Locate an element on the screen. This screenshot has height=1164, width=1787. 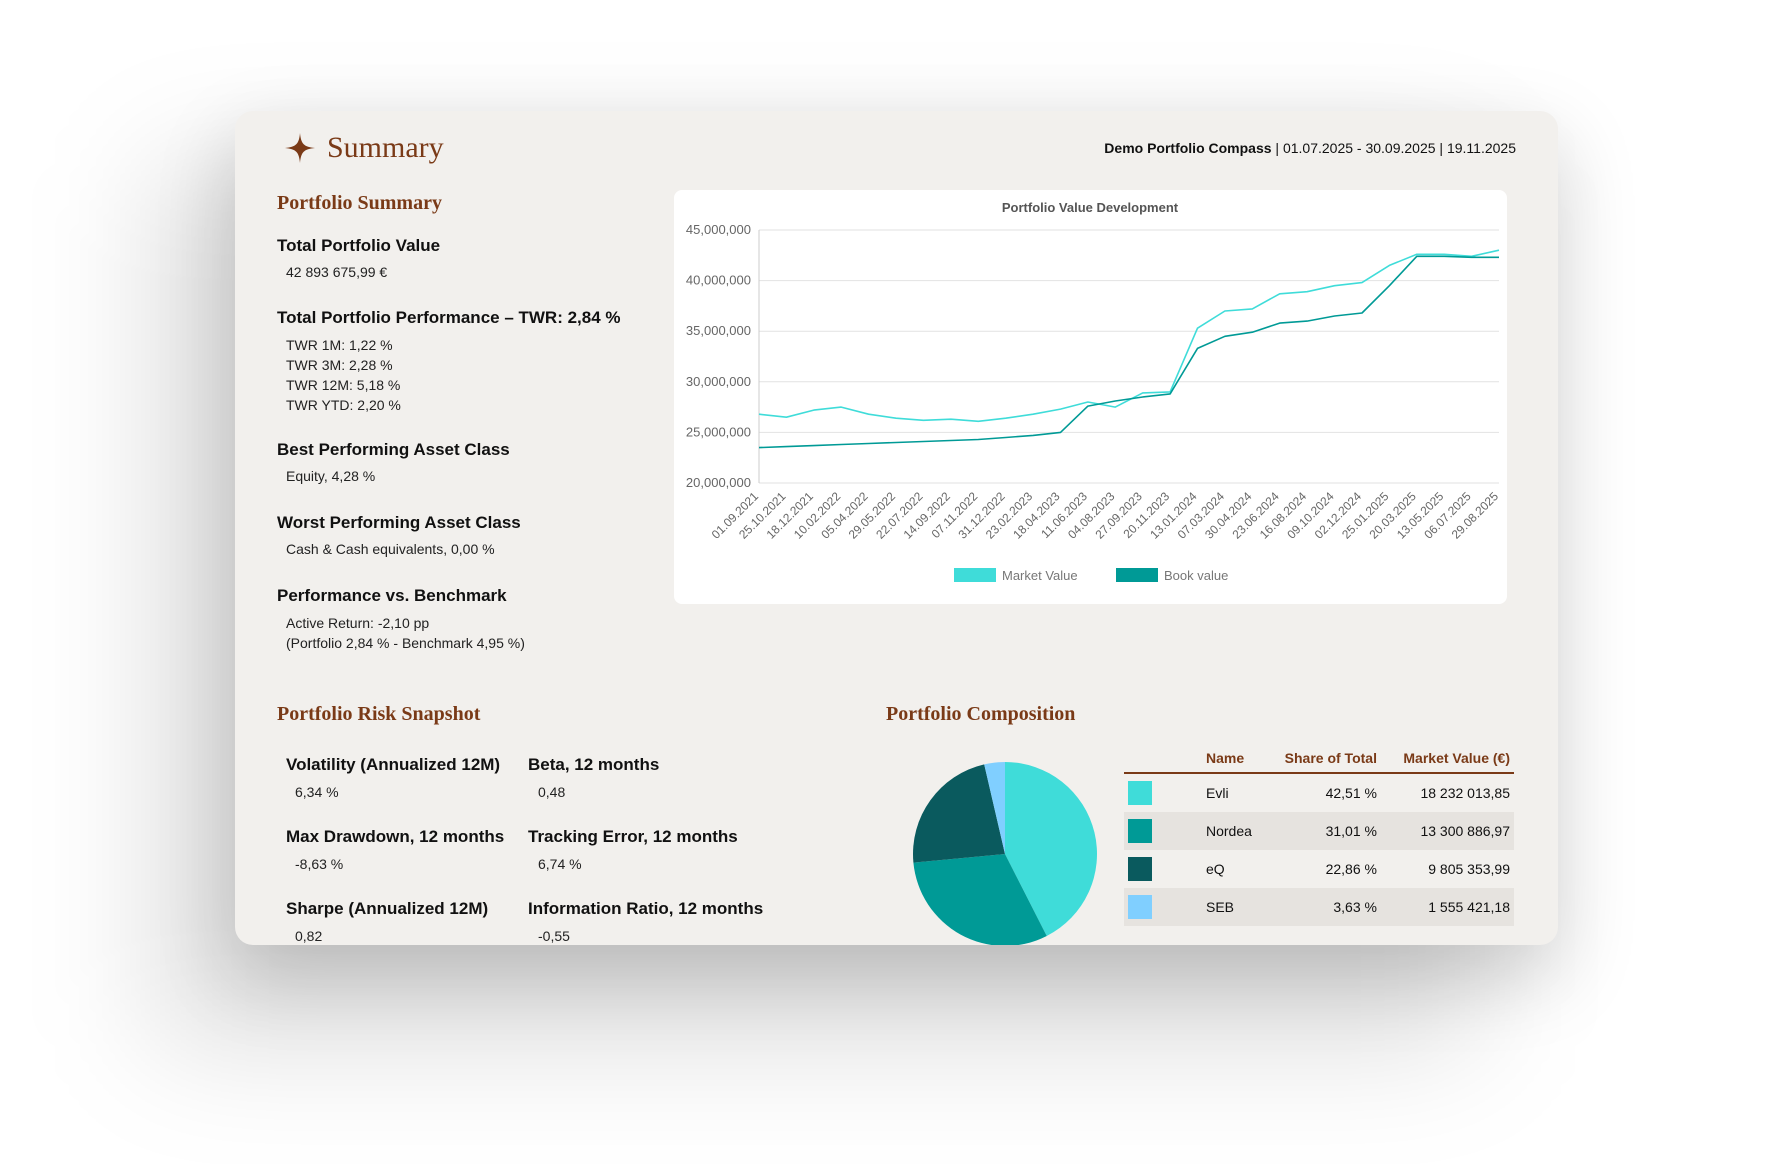
row-value: 18 232 013,85 is located at coordinates (1465, 793).